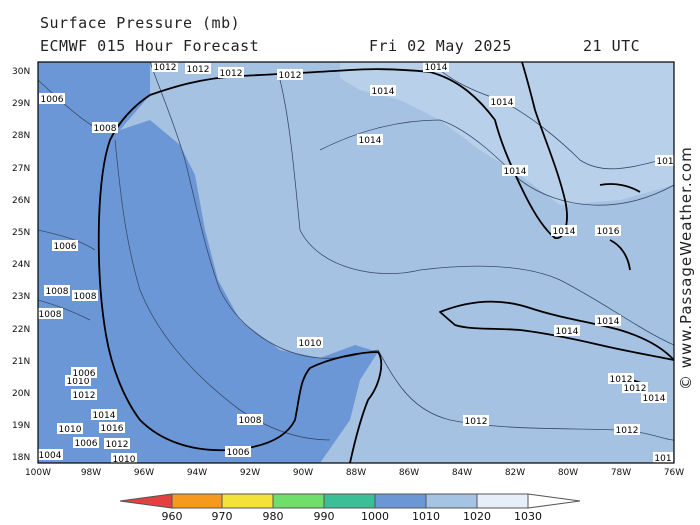  What do you see at coordinates (222, 516) in the screenshot?
I see `colorbar-label: 970` at bounding box center [222, 516].